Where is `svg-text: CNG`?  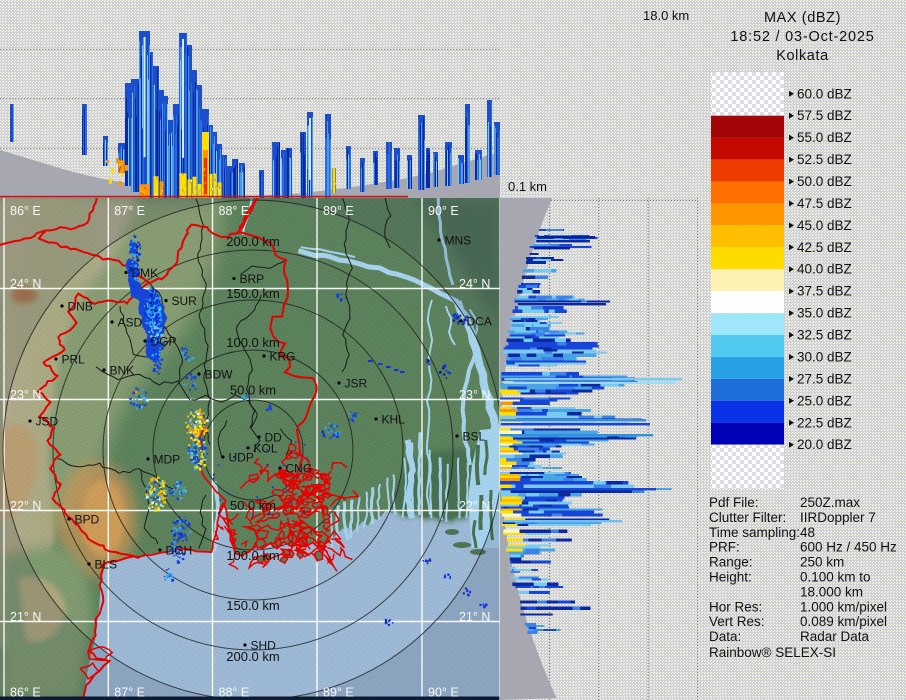 svg-text: CNG is located at coordinates (299, 469).